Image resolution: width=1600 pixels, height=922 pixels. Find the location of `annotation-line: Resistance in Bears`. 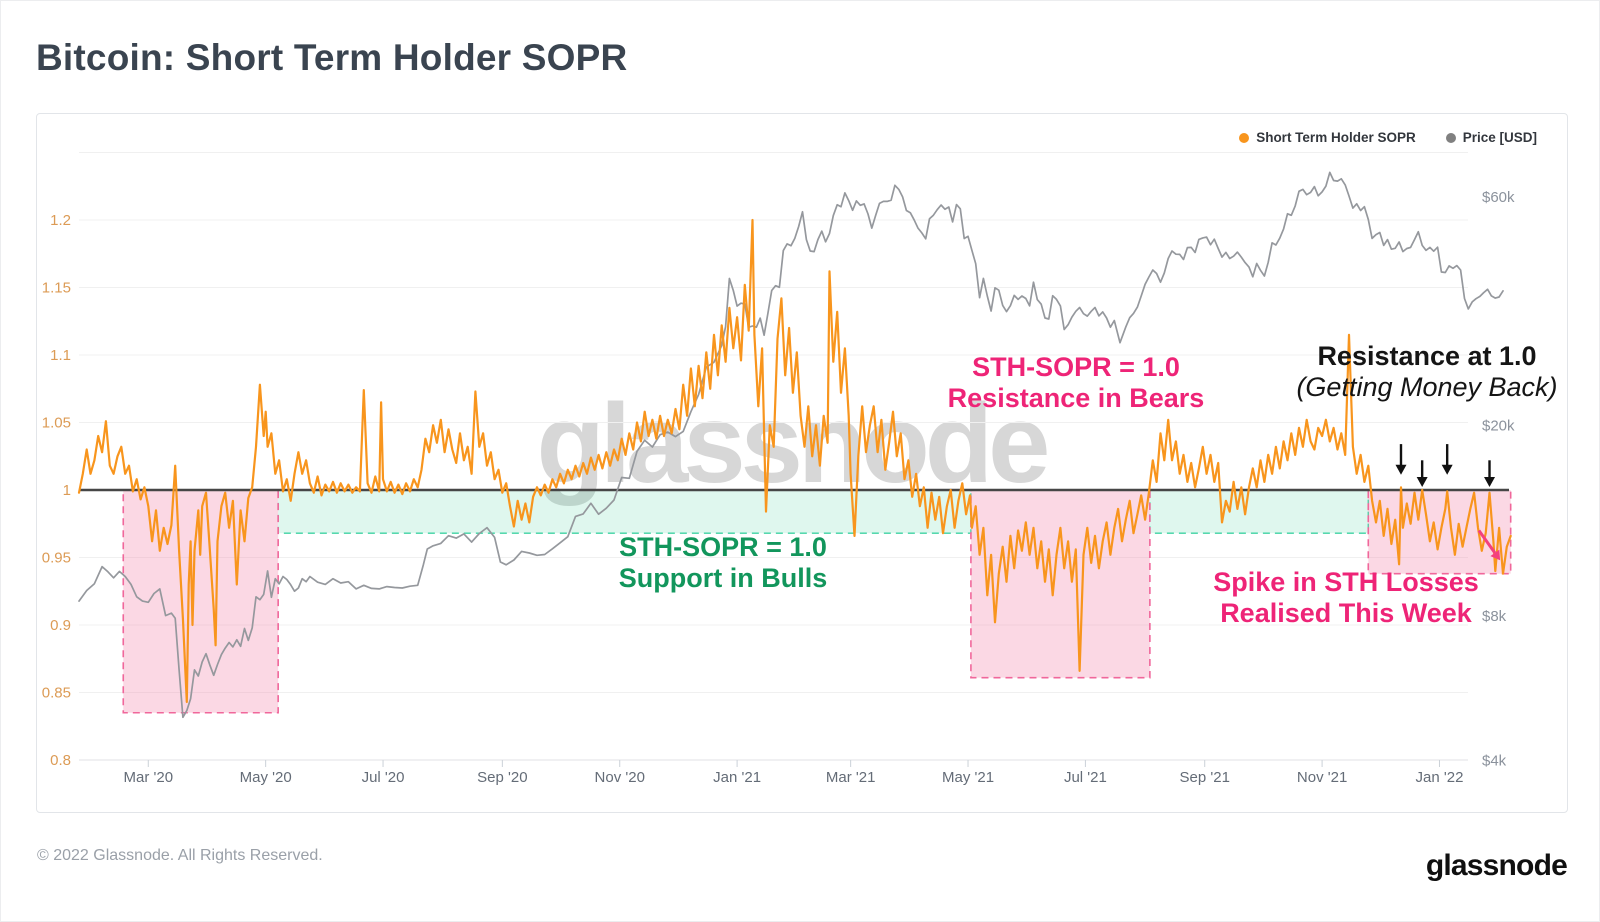

annotation-line: Resistance in Bears is located at coordinates (1076, 398).